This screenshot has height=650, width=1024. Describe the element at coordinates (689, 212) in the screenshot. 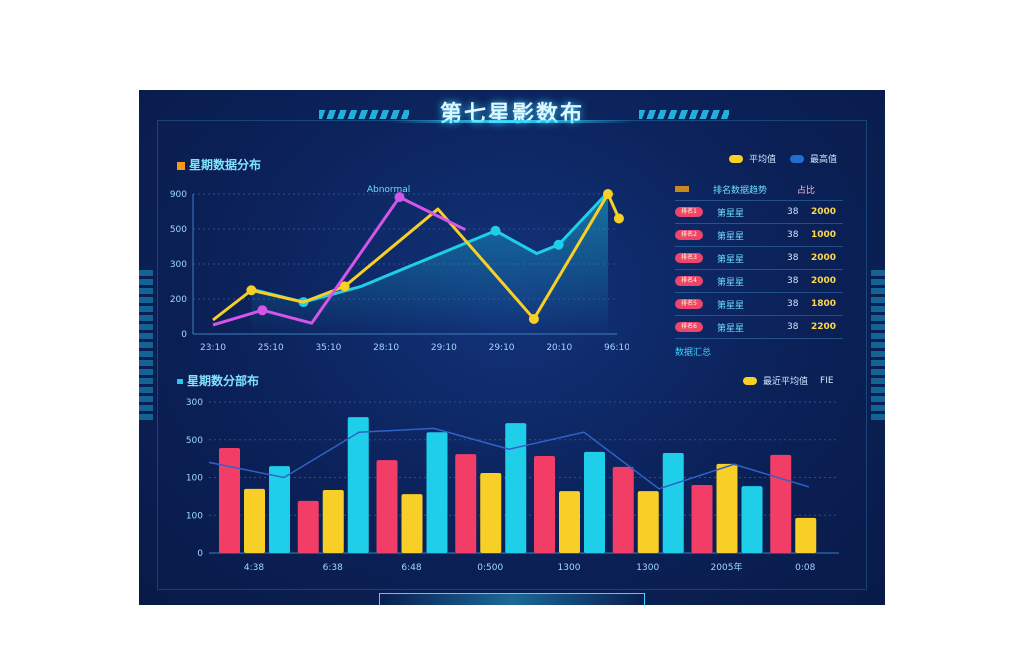

I see `rank-badge: 排名1` at that location.